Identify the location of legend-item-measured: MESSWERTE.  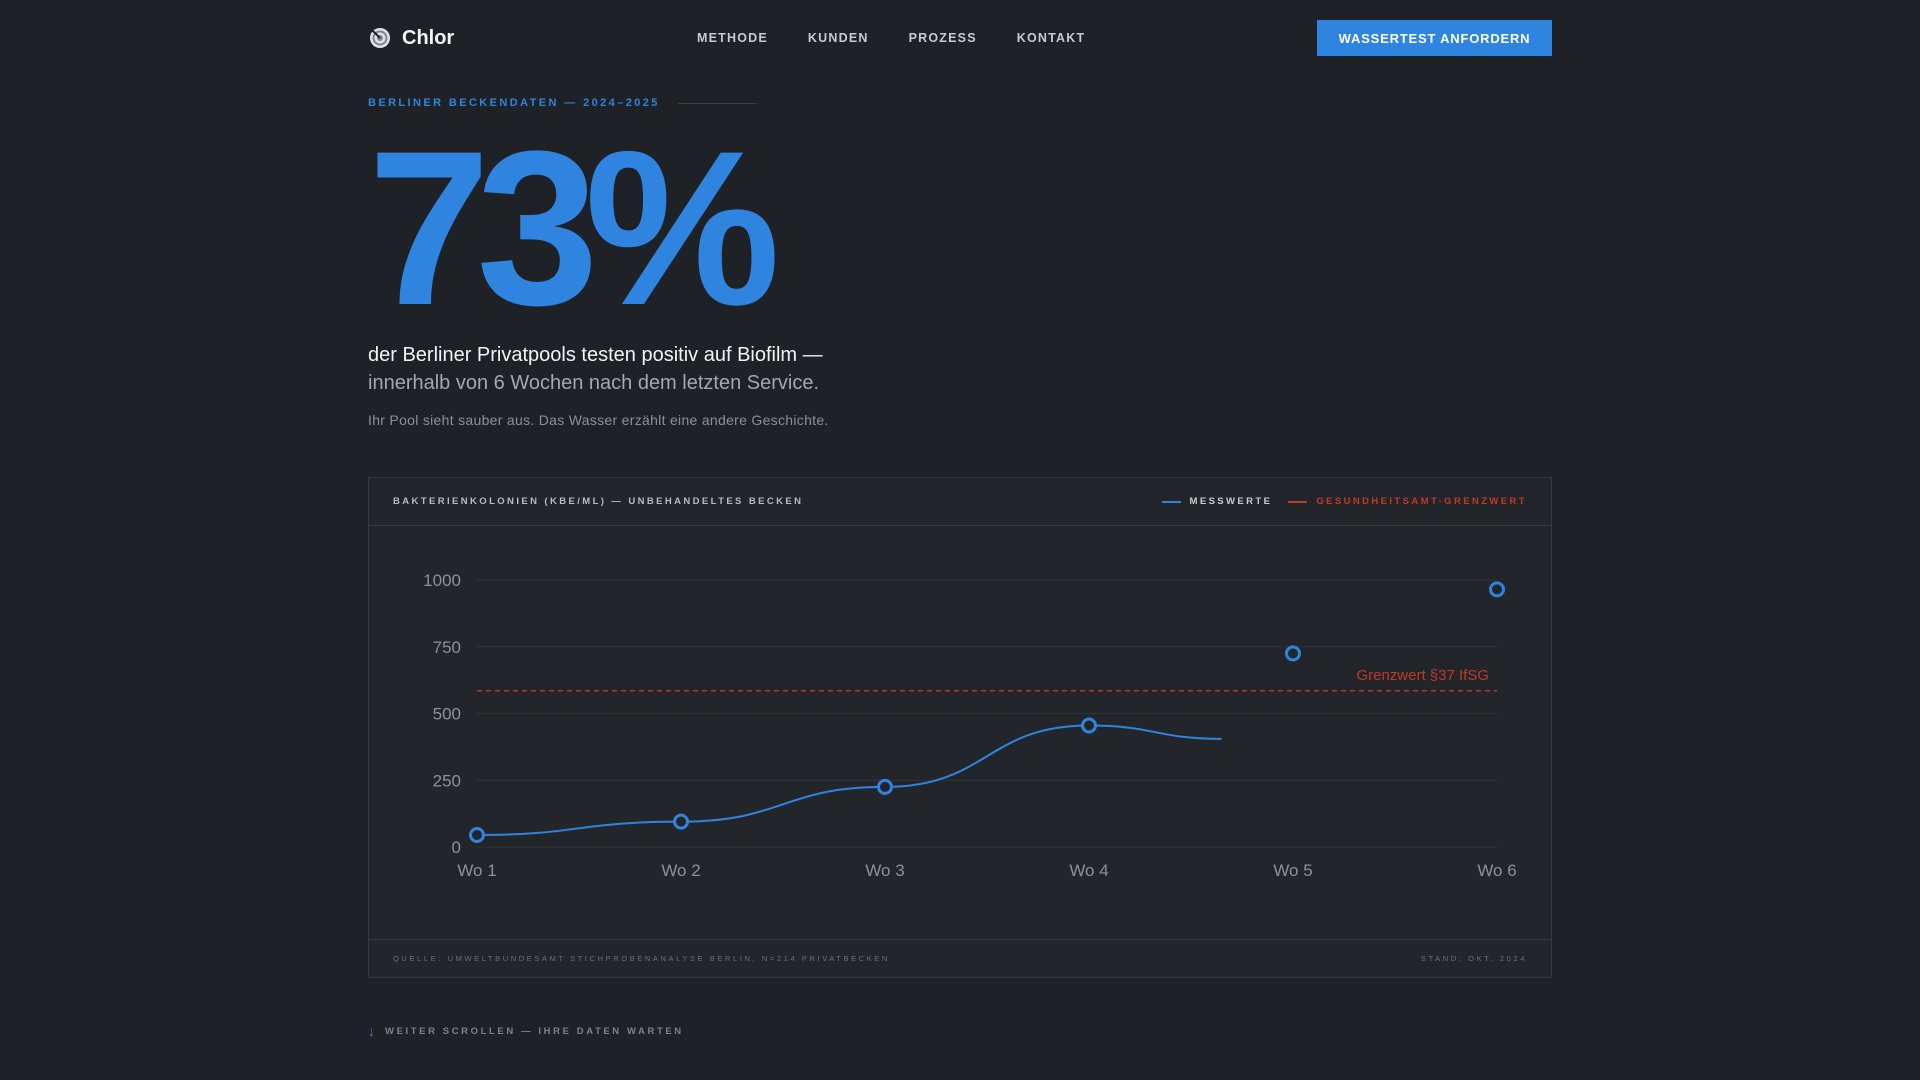
(1217, 501).